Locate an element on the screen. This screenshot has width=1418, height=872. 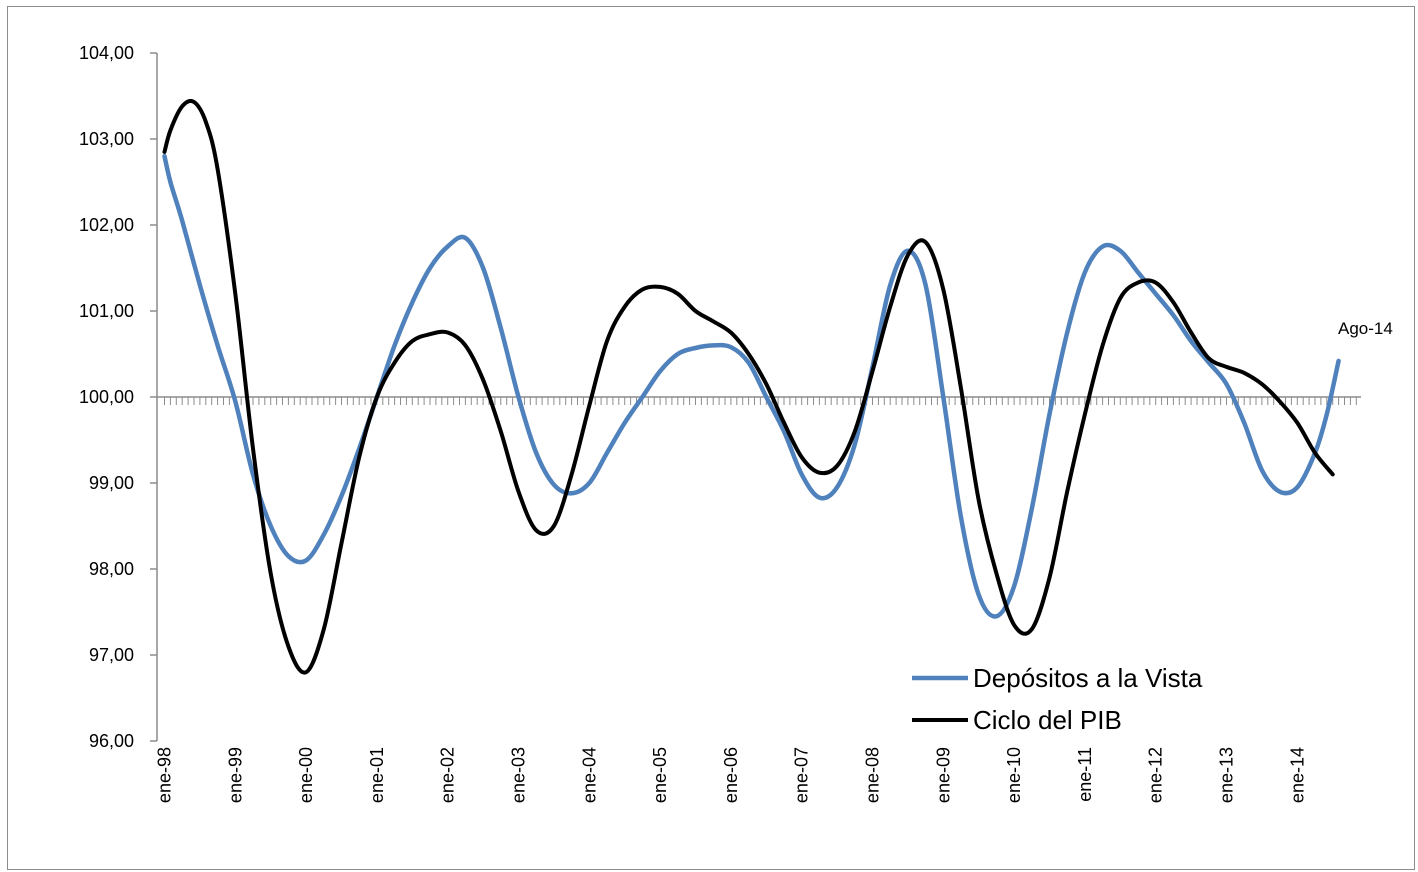
x-tick-label: ene-12 is located at coordinates (1156, 775).